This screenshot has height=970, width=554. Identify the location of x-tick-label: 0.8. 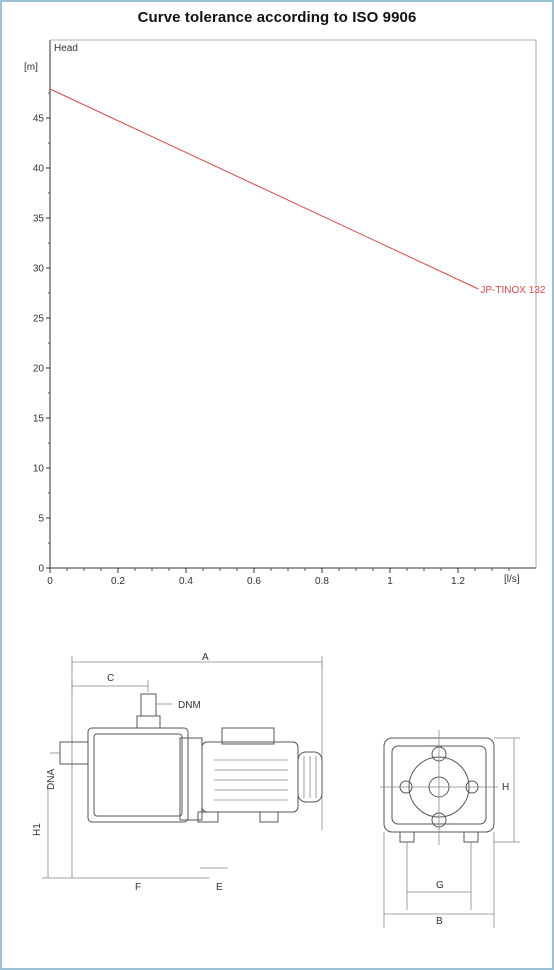
(322, 581).